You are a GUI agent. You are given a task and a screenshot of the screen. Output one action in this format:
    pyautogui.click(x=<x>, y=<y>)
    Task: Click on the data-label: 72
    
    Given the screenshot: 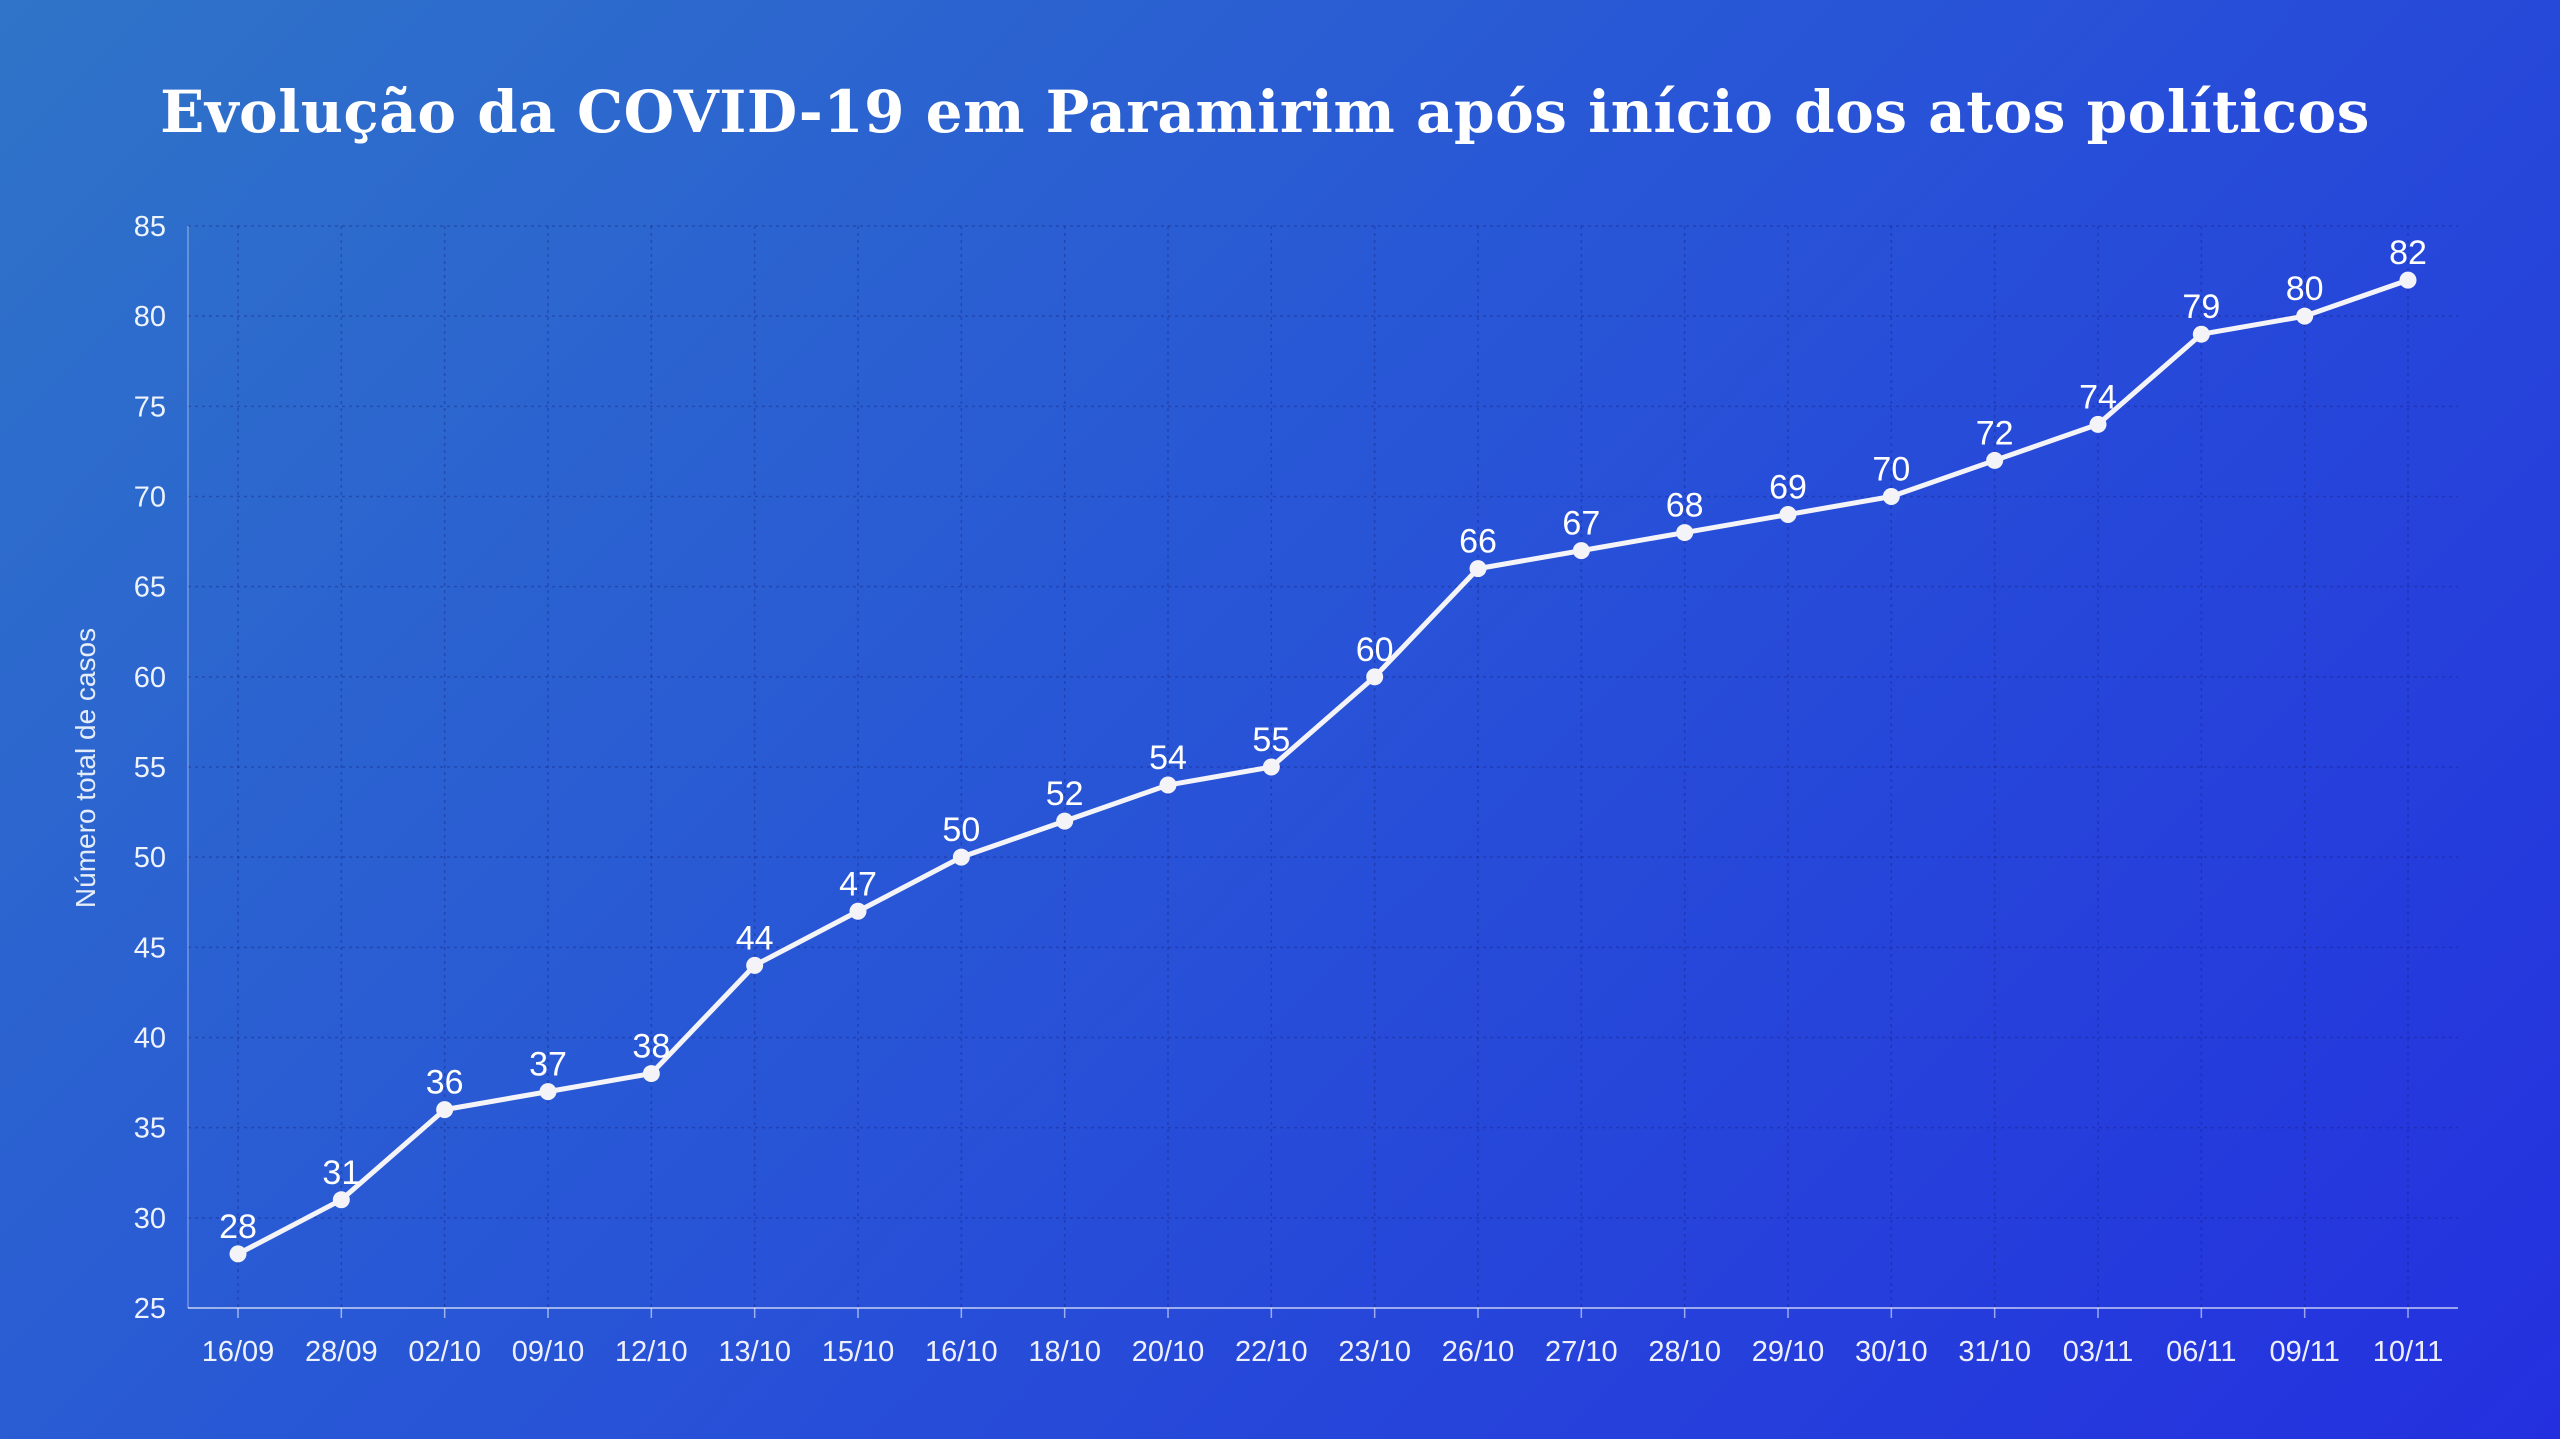 What is the action you would take?
    pyautogui.click(x=1995, y=433)
    